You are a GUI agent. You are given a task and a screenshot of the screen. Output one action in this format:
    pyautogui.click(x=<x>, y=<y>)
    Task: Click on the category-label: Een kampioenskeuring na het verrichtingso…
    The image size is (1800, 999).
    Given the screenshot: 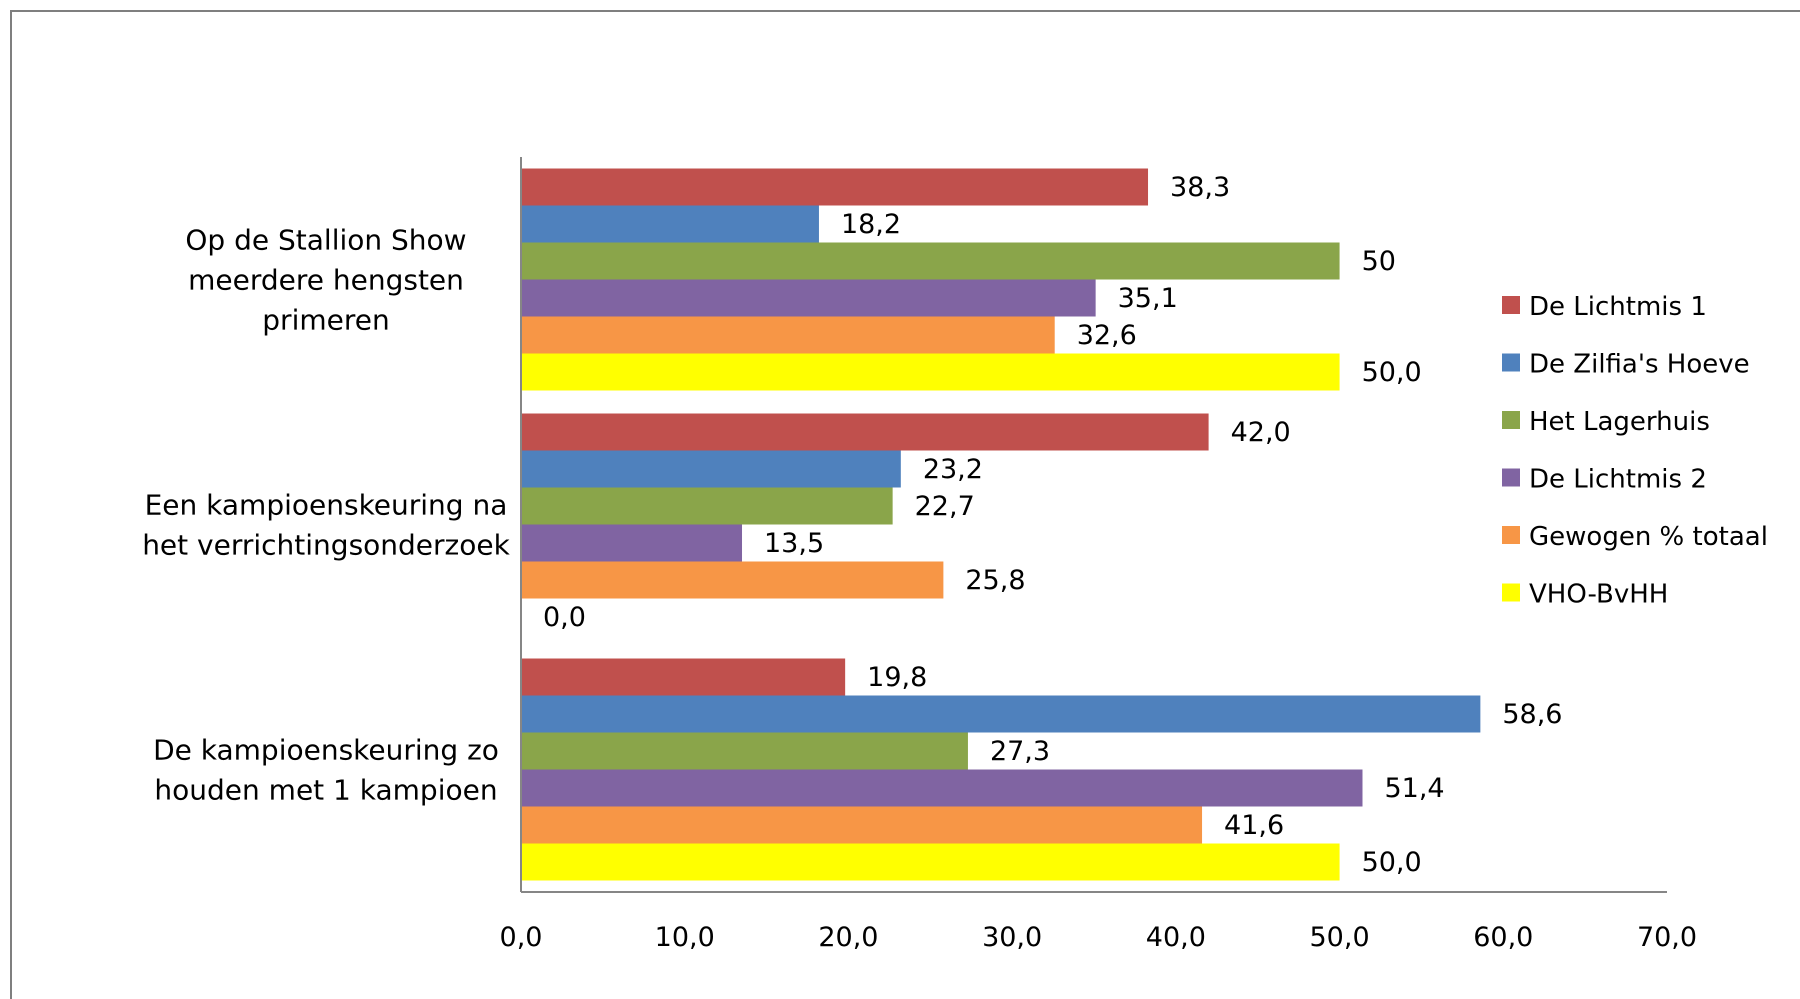 What is the action you would take?
    pyautogui.click(x=326, y=525)
    